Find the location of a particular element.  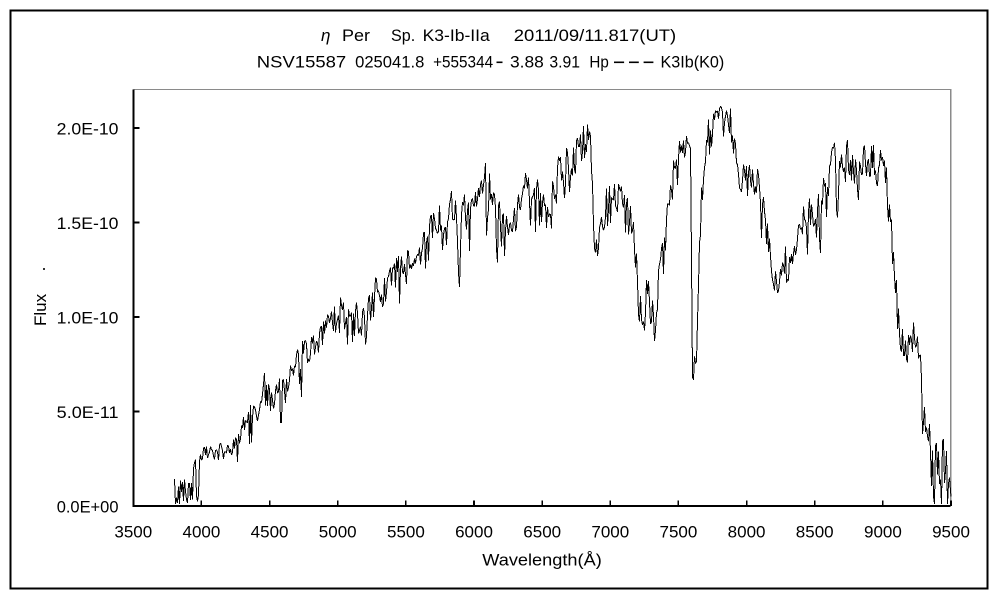

svg-text: 4000 is located at coordinates (201, 532).